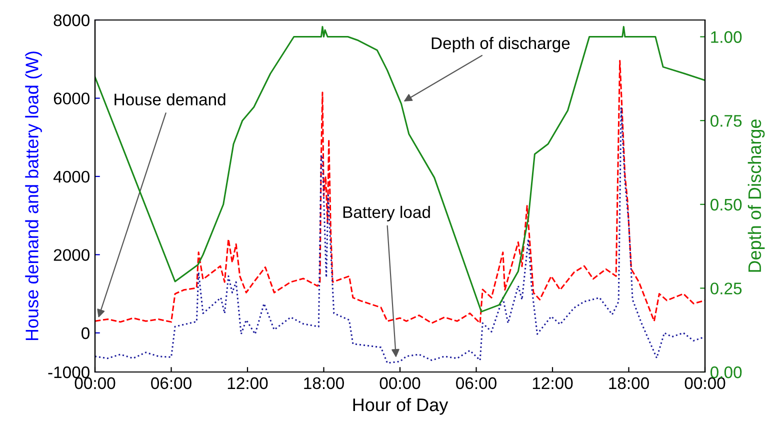 This screenshot has width=778, height=425. I want to click on annotation: House demand, so click(170, 99).